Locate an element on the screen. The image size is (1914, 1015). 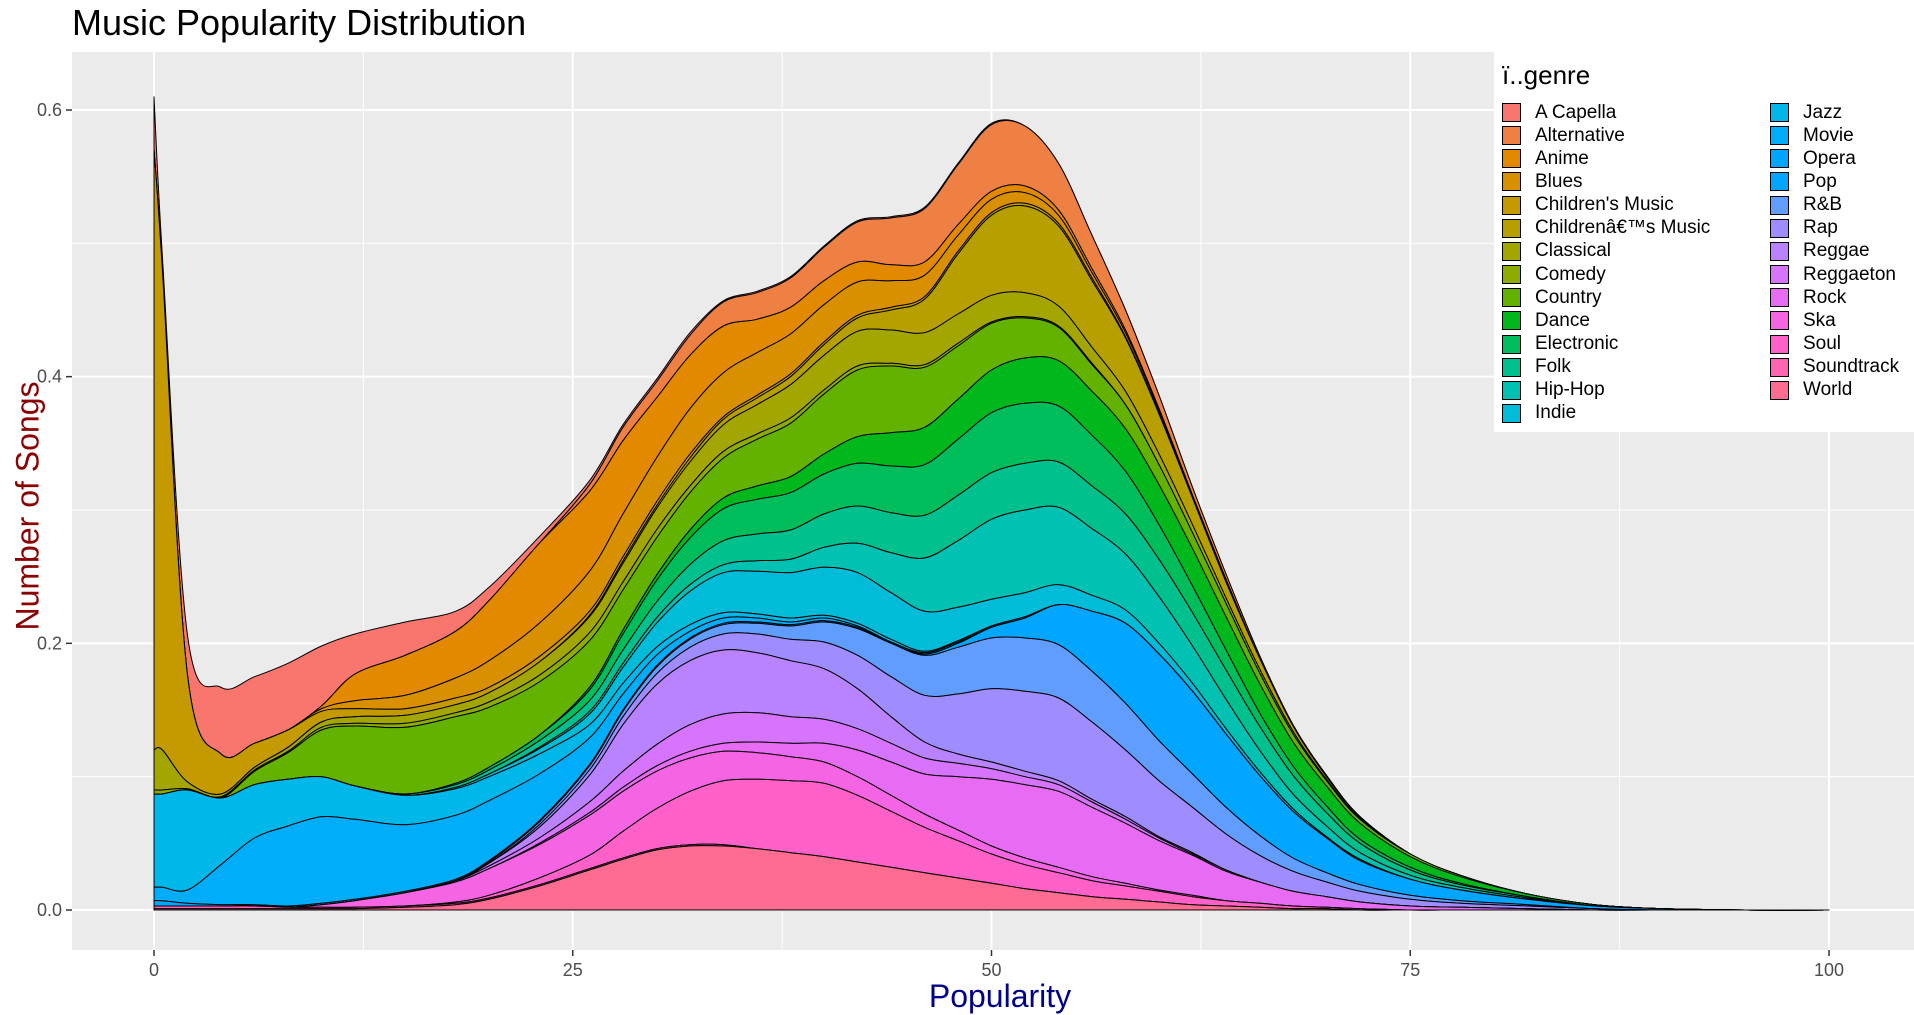
legend-item: R&B is located at coordinates (1806, 205).